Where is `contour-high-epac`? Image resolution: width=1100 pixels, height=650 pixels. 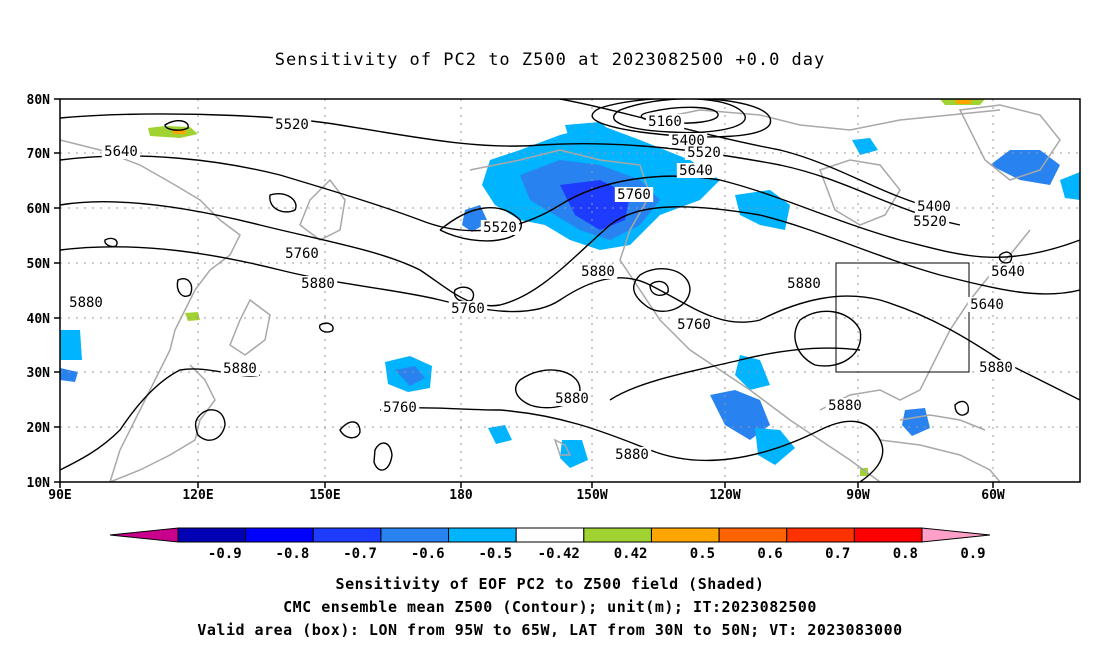 contour-high-epac is located at coordinates (662, 290).